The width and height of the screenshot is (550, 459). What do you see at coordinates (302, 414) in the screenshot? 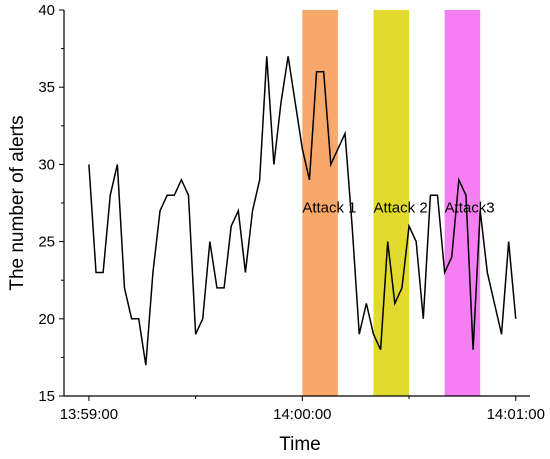
I see `x-tick-label: 14:00:00` at bounding box center [302, 414].